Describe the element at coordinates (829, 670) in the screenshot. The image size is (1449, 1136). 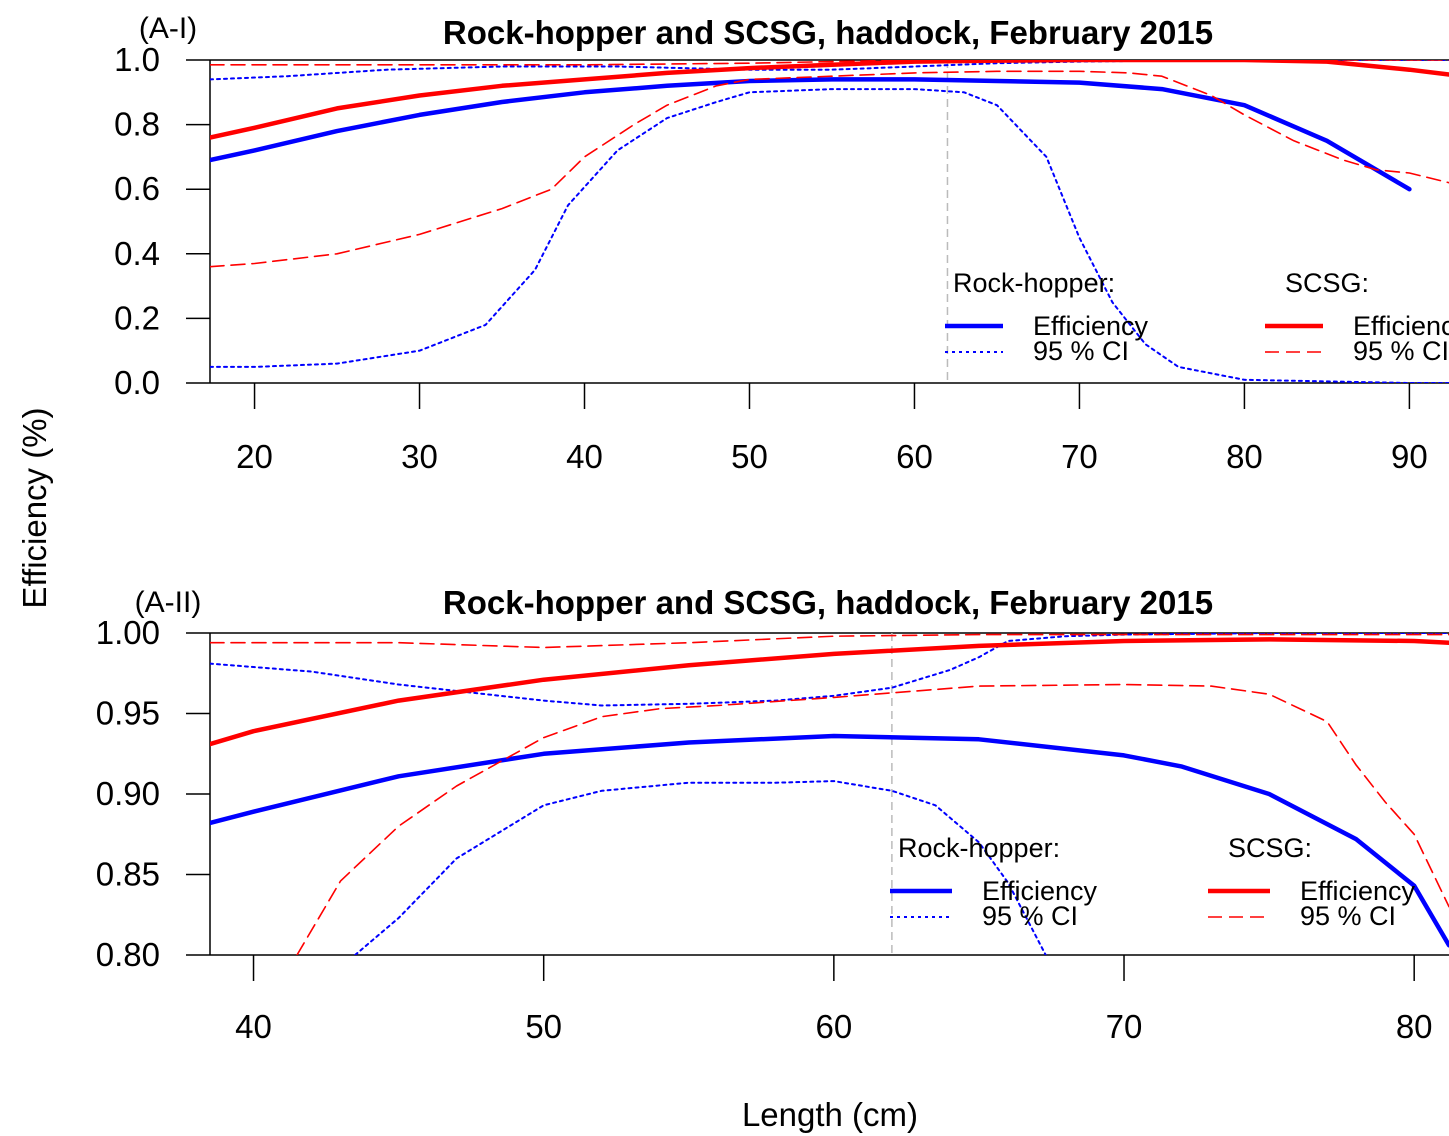
I see `rock-hopper-ci-upper-line` at that location.